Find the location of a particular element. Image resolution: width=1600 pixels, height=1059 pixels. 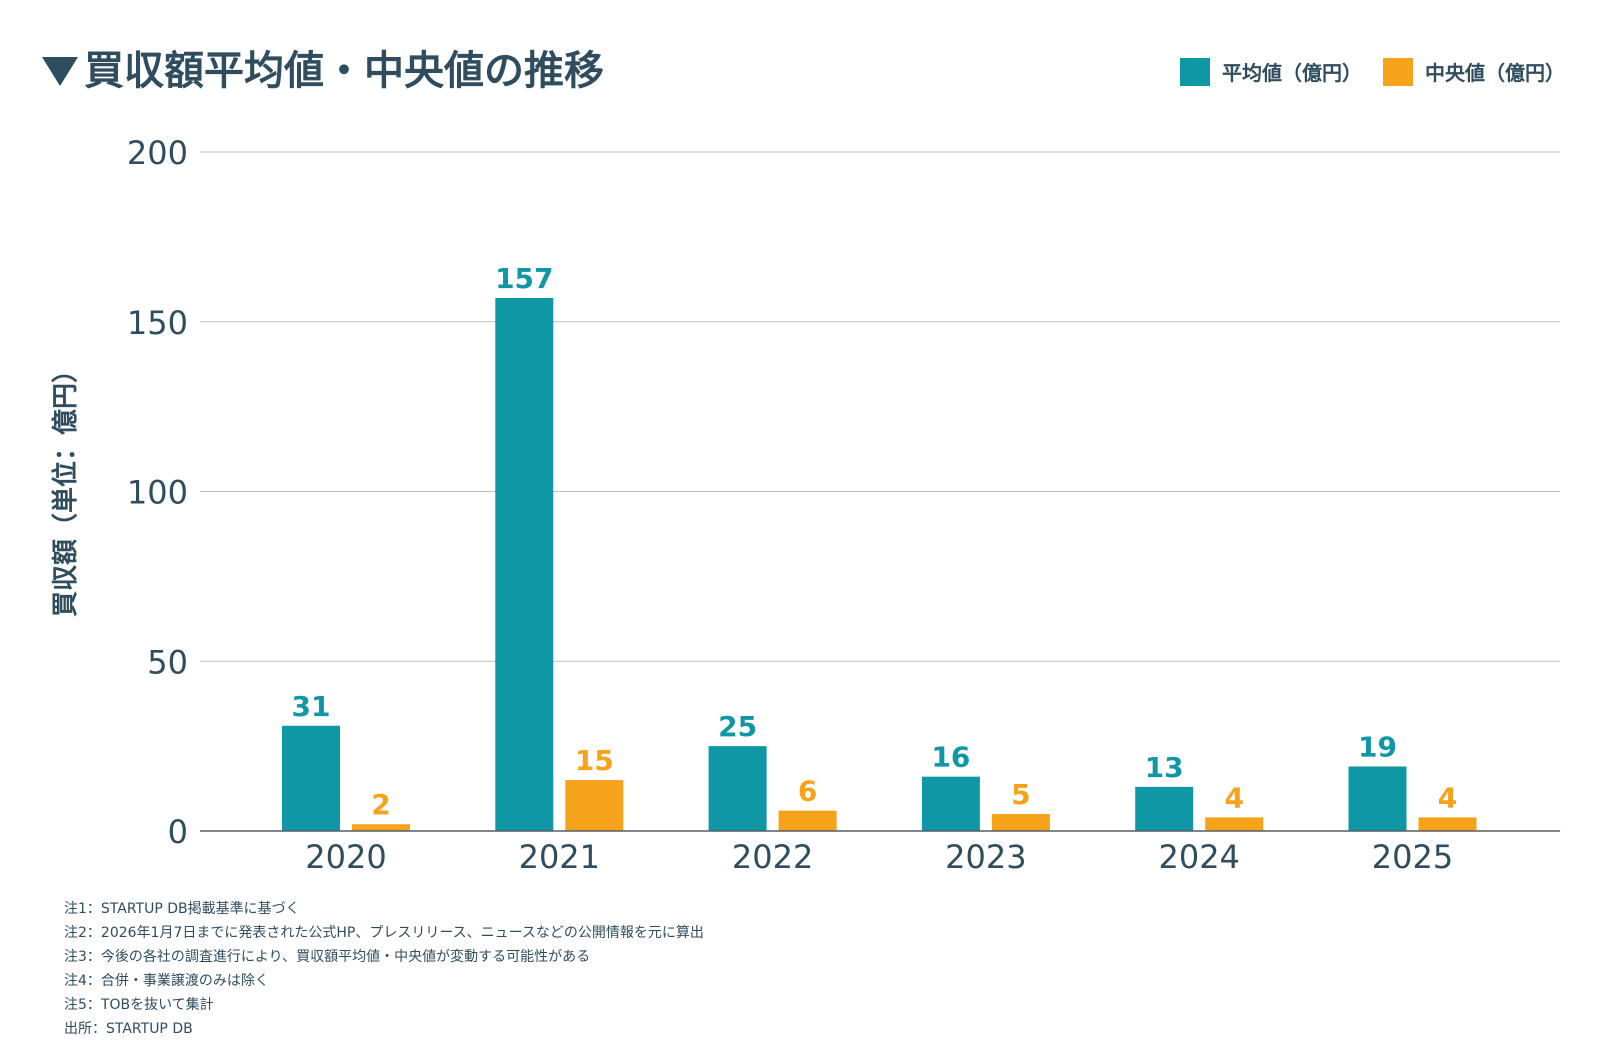

y-axis-label: 買収額（単位：億円） is located at coordinates (65, 487).